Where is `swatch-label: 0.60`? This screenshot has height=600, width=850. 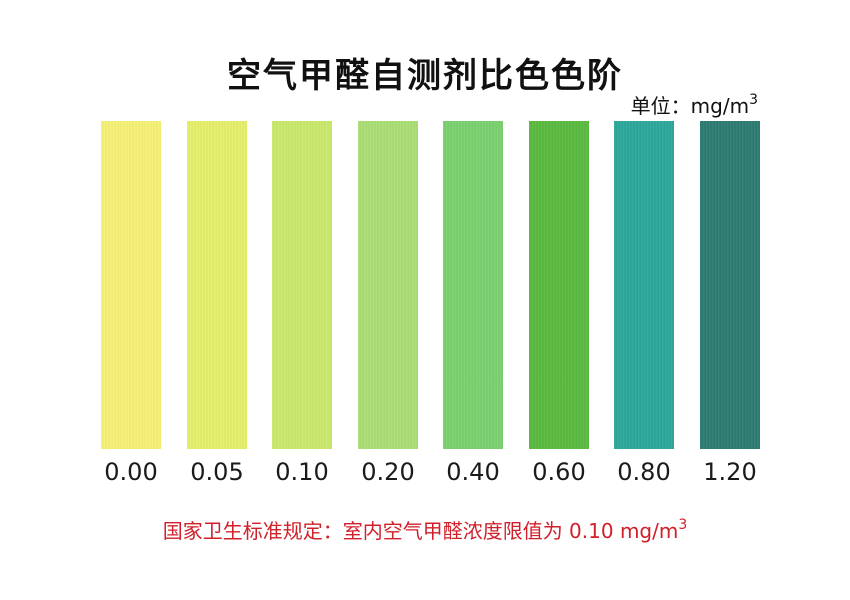
swatch-label: 0.60 is located at coordinates (559, 472).